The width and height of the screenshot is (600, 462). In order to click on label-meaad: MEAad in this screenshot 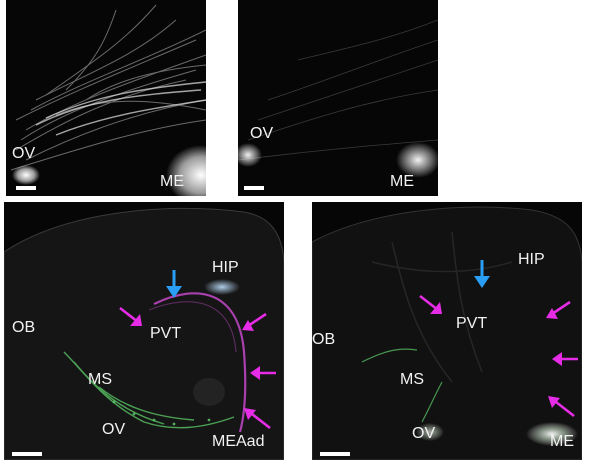, I will do `click(238, 441)`.